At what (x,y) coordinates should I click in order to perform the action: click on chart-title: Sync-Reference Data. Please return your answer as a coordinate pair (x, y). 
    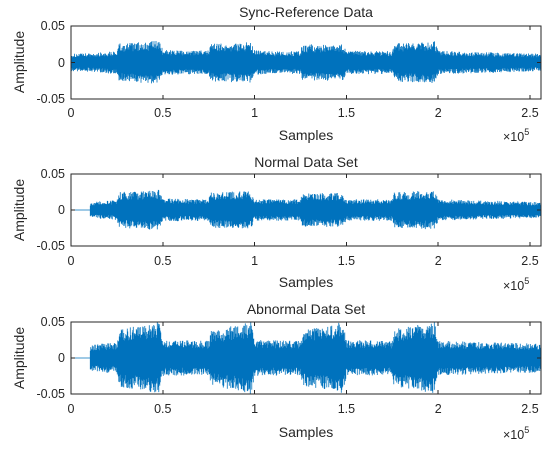
    Looking at the image, I should click on (306, 12).